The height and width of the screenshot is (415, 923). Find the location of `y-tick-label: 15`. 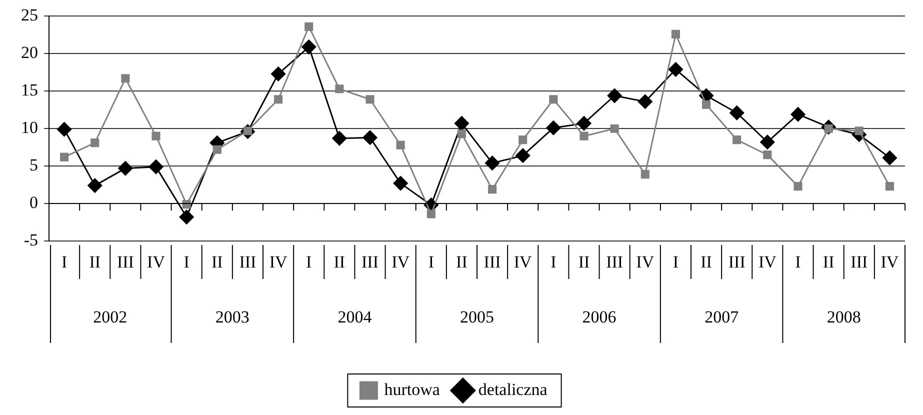

y-tick-label: 15 is located at coordinates (29, 90).